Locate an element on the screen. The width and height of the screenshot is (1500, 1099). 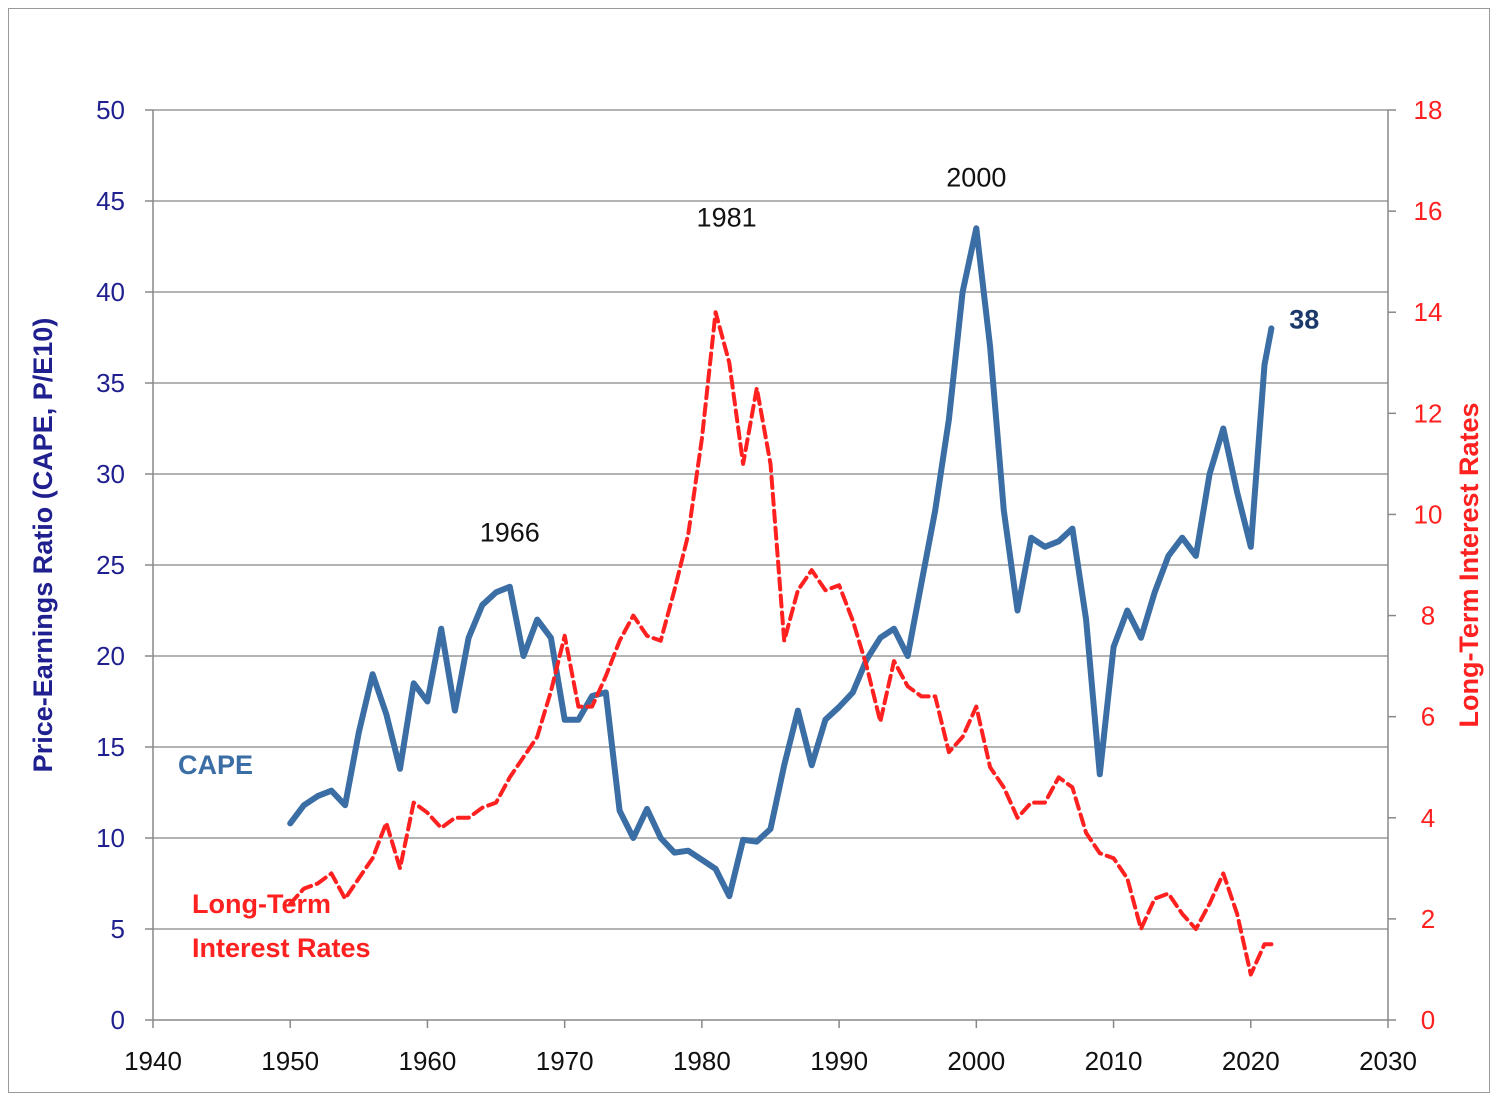
left-tick-label: 30 is located at coordinates (110, 474).